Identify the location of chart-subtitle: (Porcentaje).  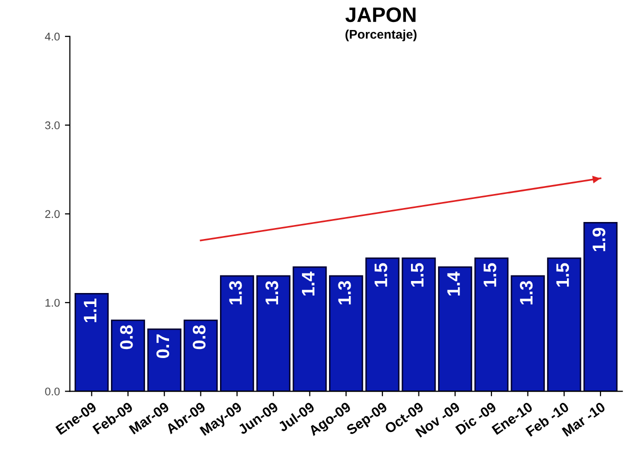
(381, 36).